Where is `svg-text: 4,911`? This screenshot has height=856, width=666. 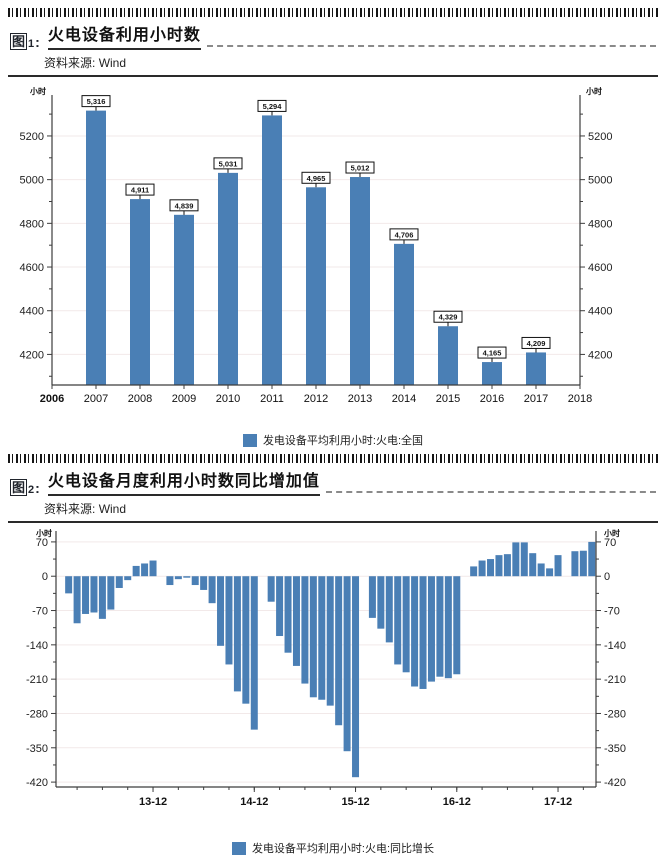 svg-text: 4,911 is located at coordinates (140, 190).